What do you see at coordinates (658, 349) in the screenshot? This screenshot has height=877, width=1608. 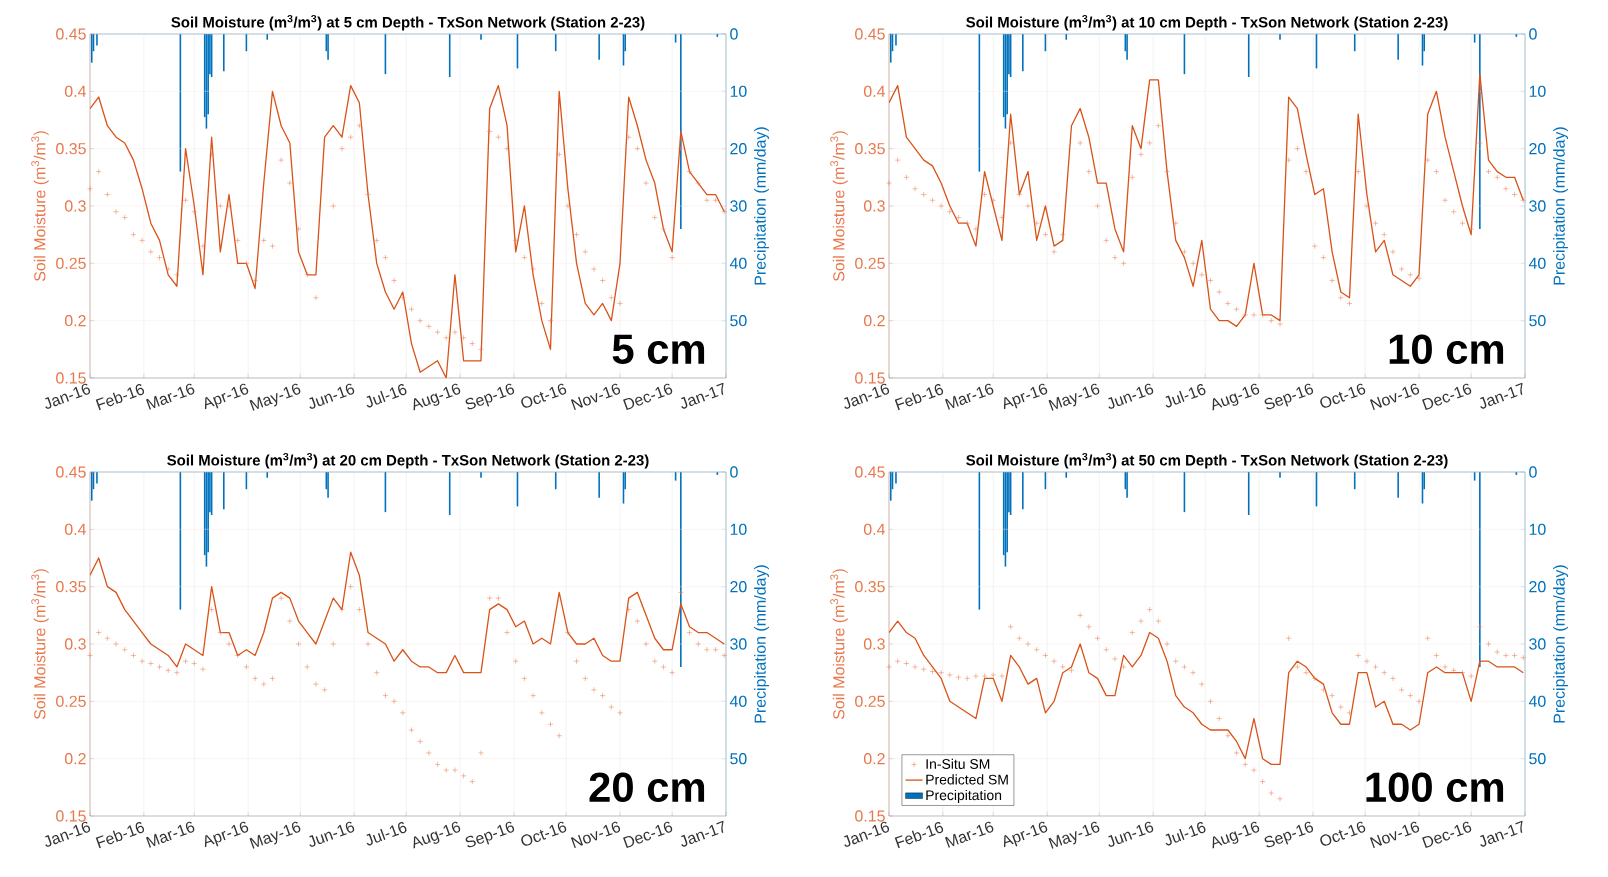 I see `annotation: 5 cm` at bounding box center [658, 349].